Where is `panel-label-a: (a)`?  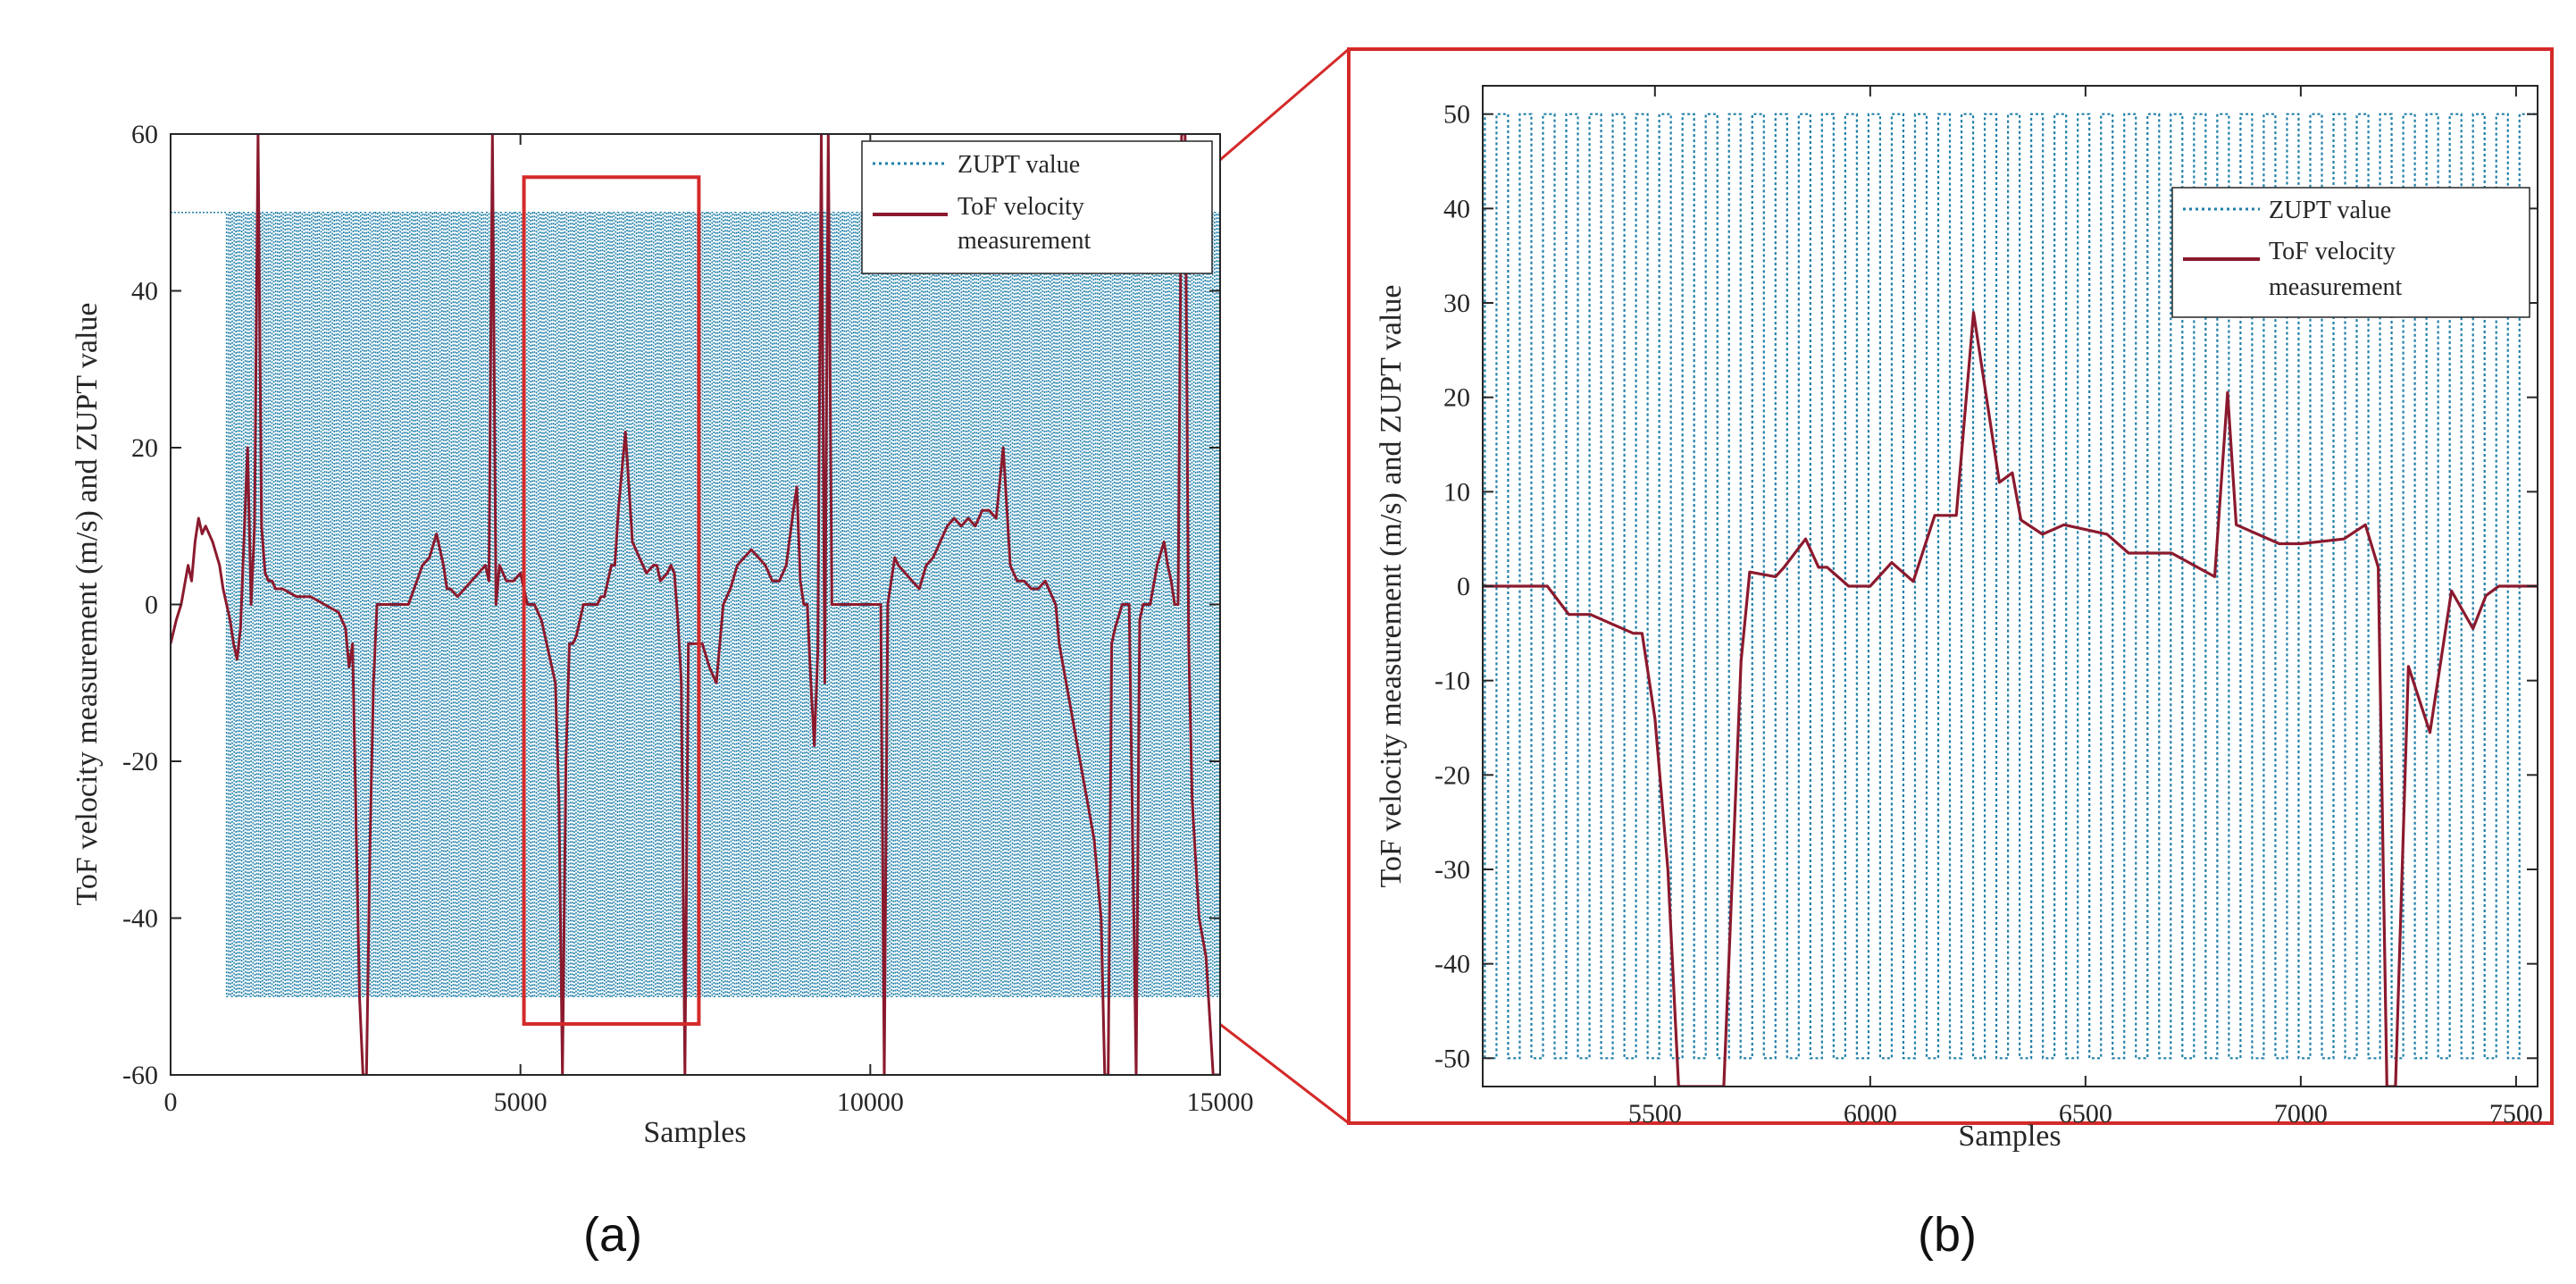 panel-label-a: (a) is located at coordinates (613, 1235).